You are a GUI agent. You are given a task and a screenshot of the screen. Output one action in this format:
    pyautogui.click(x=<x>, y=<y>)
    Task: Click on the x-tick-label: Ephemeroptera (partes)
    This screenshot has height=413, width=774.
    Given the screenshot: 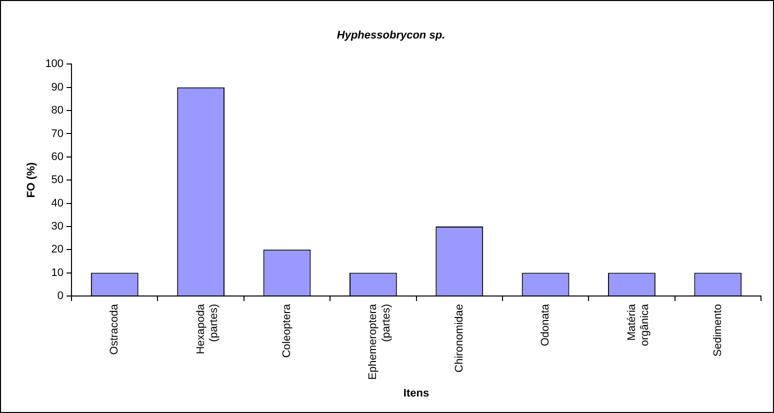 What is the action you would take?
    pyautogui.click(x=379, y=341)
    